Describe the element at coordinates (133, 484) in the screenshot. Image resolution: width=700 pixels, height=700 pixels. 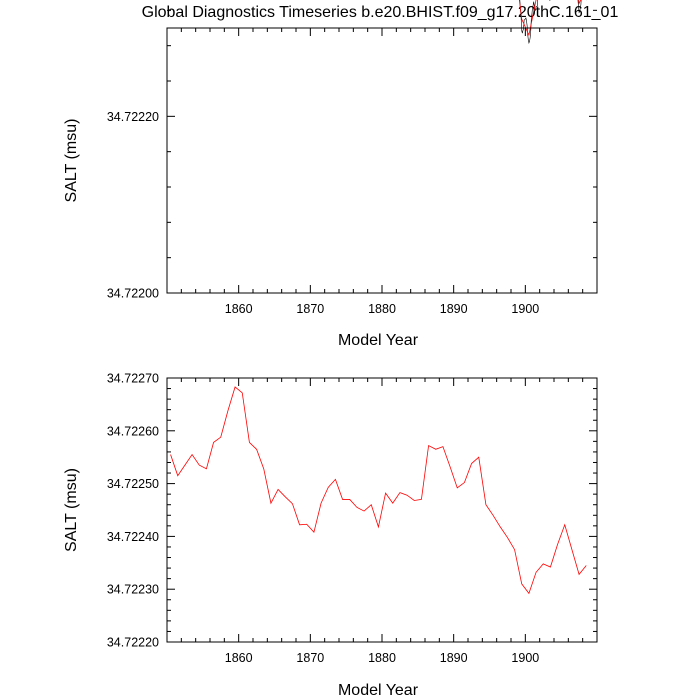
I see `y-tick-label: 34.72250` at that location.